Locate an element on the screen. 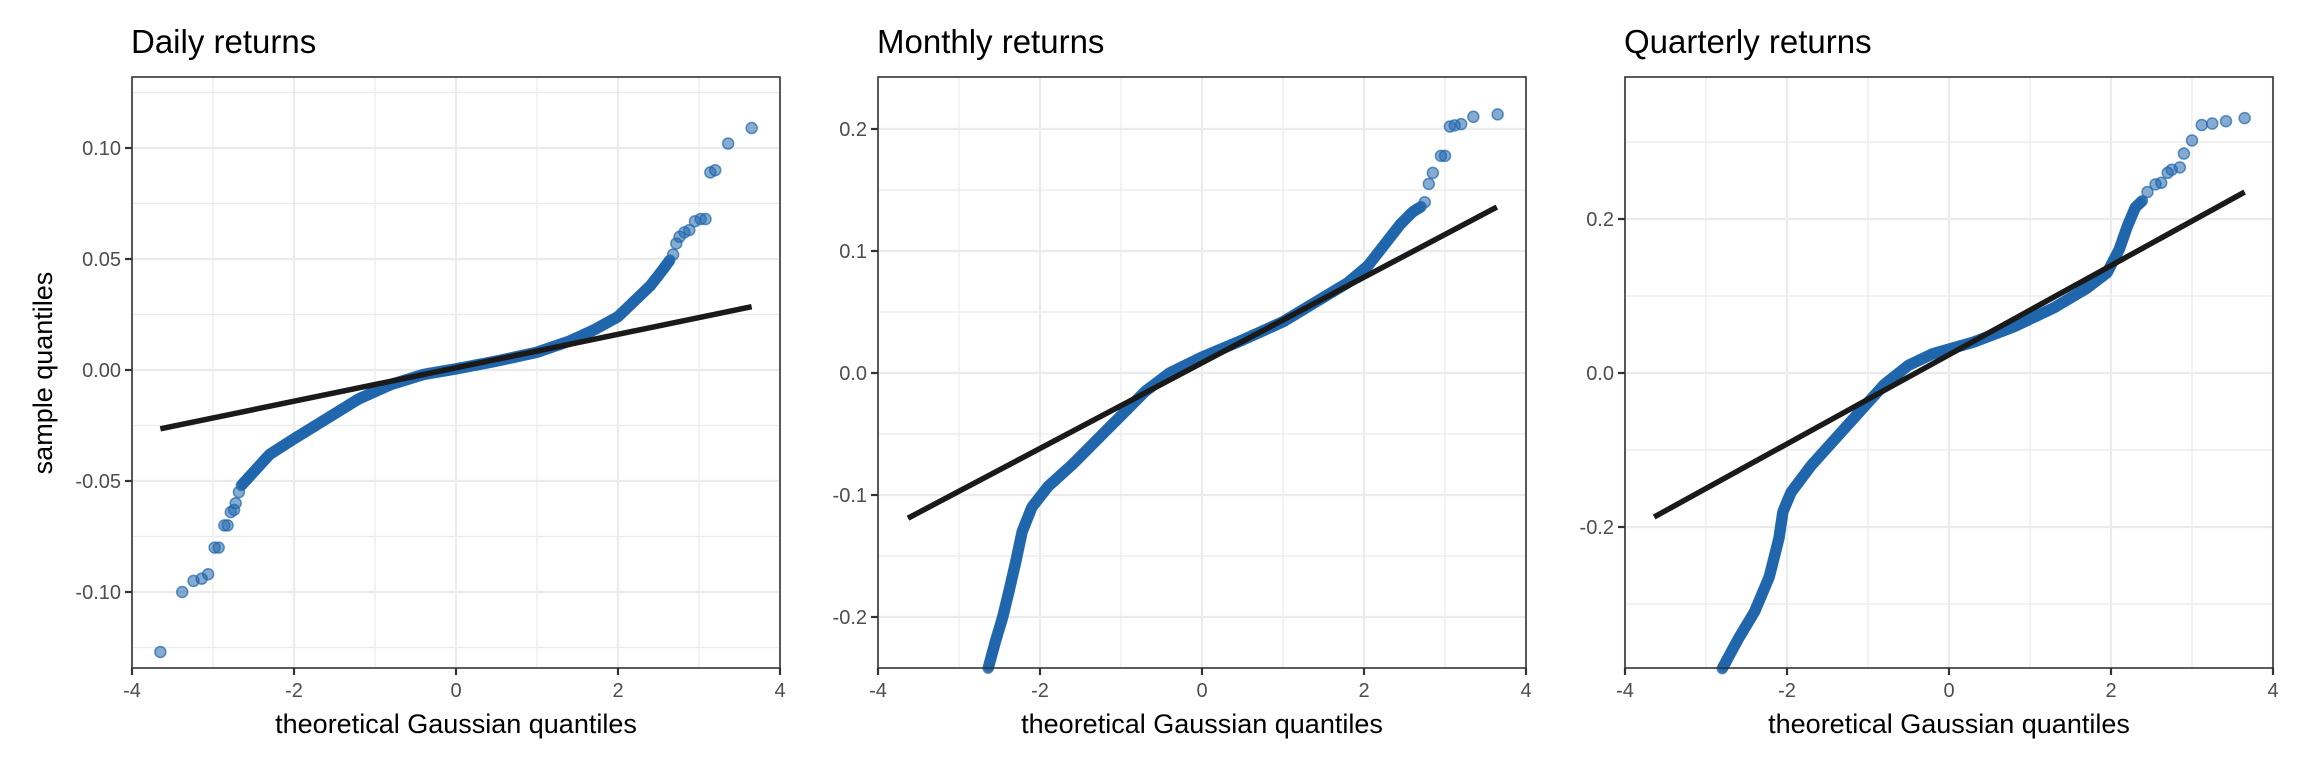 Image resolution: width=2304 pixels, height=768 pixels. y-tick-label: 0.10 is located at coordinates (101, 149).